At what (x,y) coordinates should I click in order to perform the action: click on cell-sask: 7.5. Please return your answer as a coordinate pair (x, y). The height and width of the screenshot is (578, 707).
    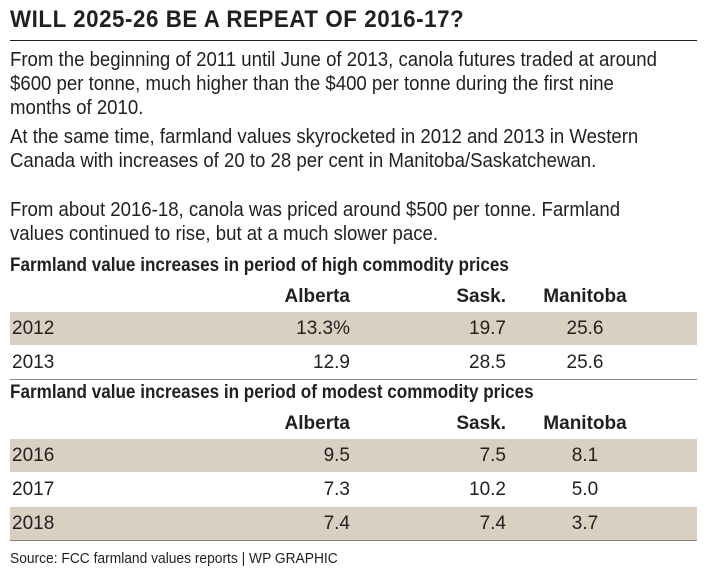
    Looking at the image, I should click on (492, 455).